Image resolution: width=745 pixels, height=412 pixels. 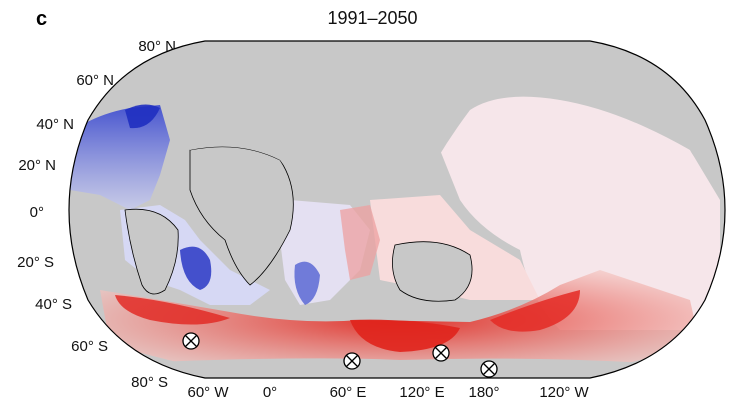 I want to click on lat-label-0: 0°, so click(x=36, y=212).